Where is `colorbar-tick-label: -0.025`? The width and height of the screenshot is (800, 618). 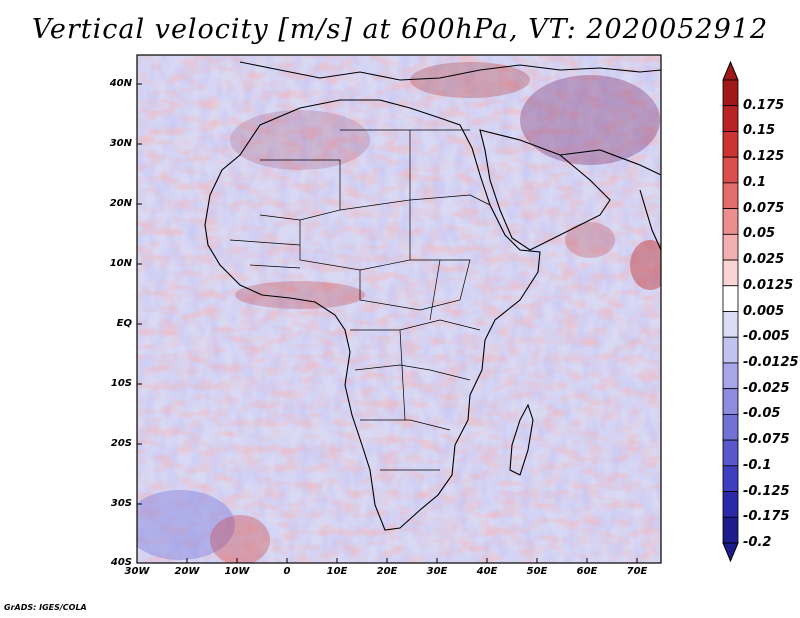
colorbar-tick-label: -0.025 is located at coordinates (766, 388).